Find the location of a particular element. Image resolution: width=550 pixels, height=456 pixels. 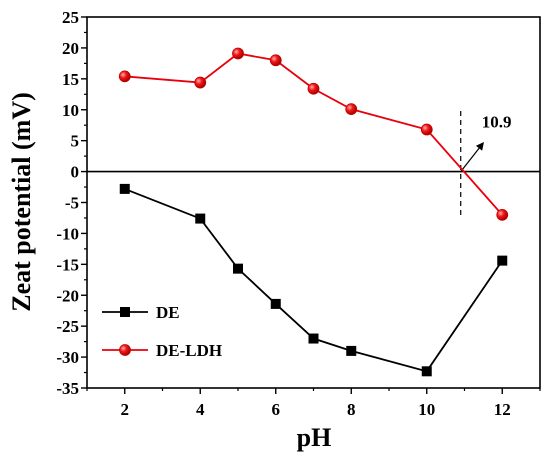

x-axis-title: pH is located at coordinates (314, 437).